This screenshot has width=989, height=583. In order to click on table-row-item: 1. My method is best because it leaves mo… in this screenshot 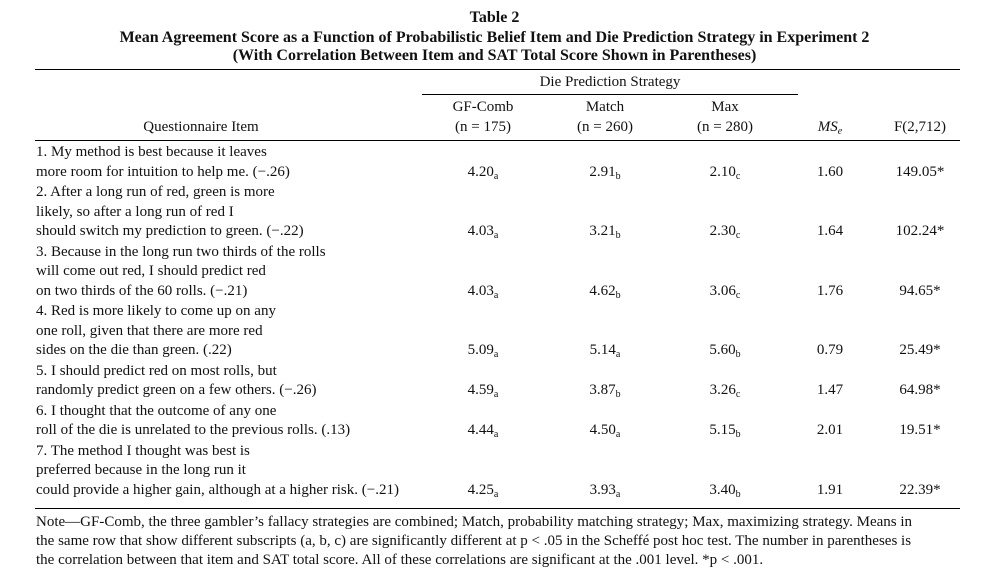, I will do `click(236, 162)`.